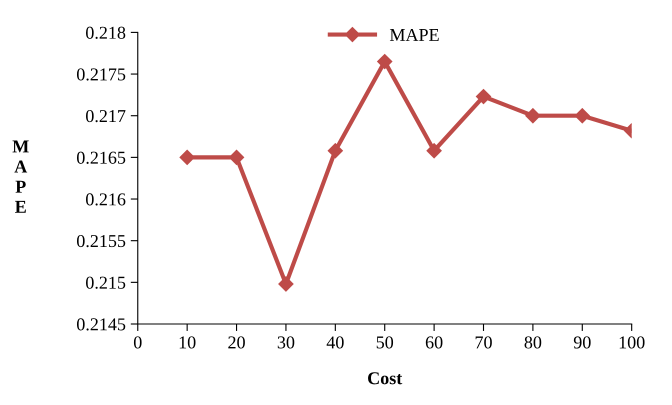 The height and width of the screenshot is (405, 672). What do you see at coordinates (101, 241) in the screenshot?
I see `y-tick-label: 0.2155` at bounding box center [101, 241].